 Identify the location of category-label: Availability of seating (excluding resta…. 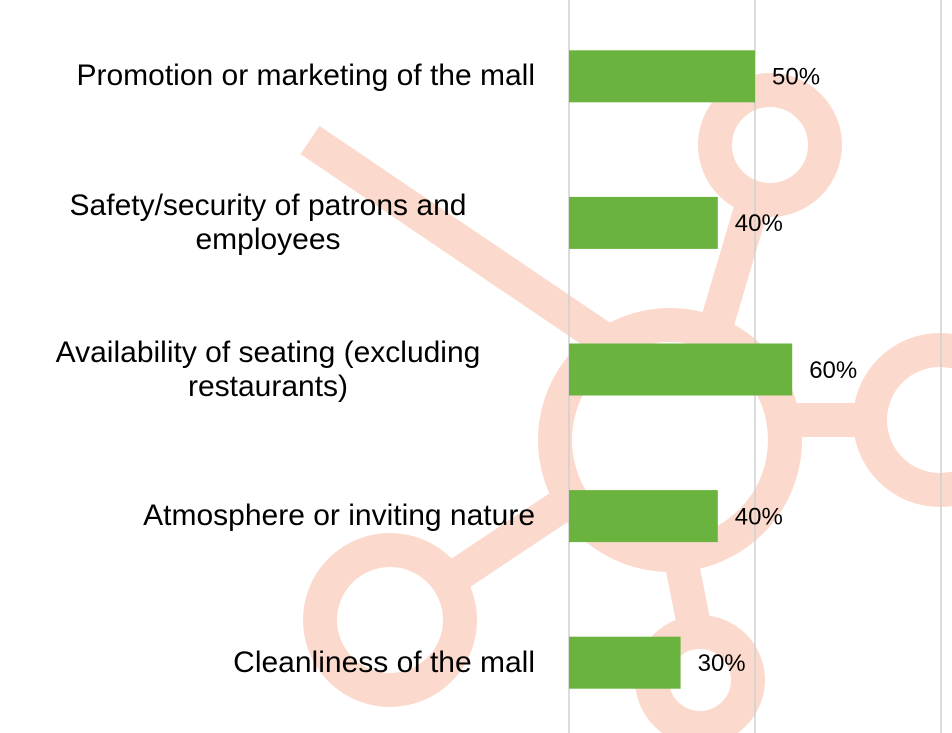
(268, 369).